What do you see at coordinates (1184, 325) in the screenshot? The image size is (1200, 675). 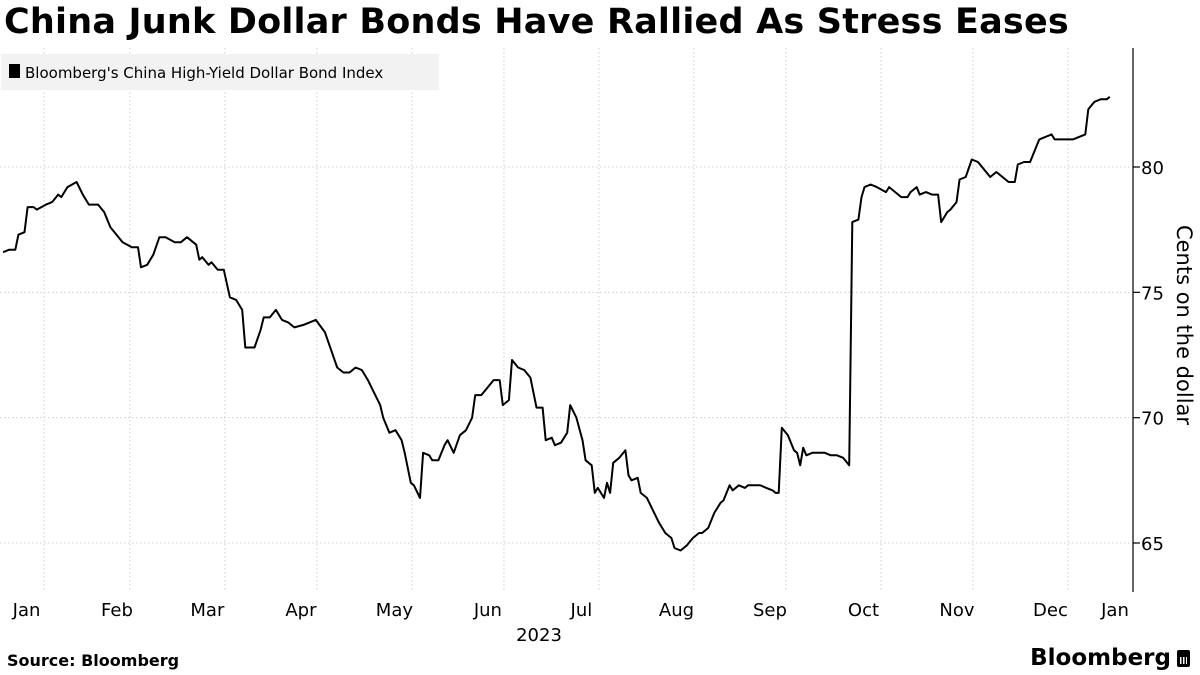 I see `y-axis-title: Cents on the dollar` at bounding box center [1184, 325].